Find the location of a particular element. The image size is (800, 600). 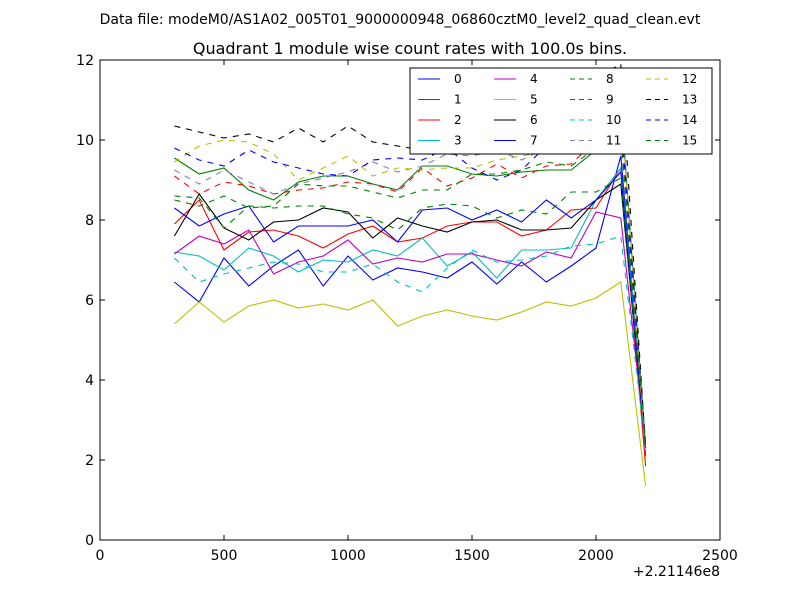

x-offset-label: +2.21146e8 is located at coordinates (676, 572).